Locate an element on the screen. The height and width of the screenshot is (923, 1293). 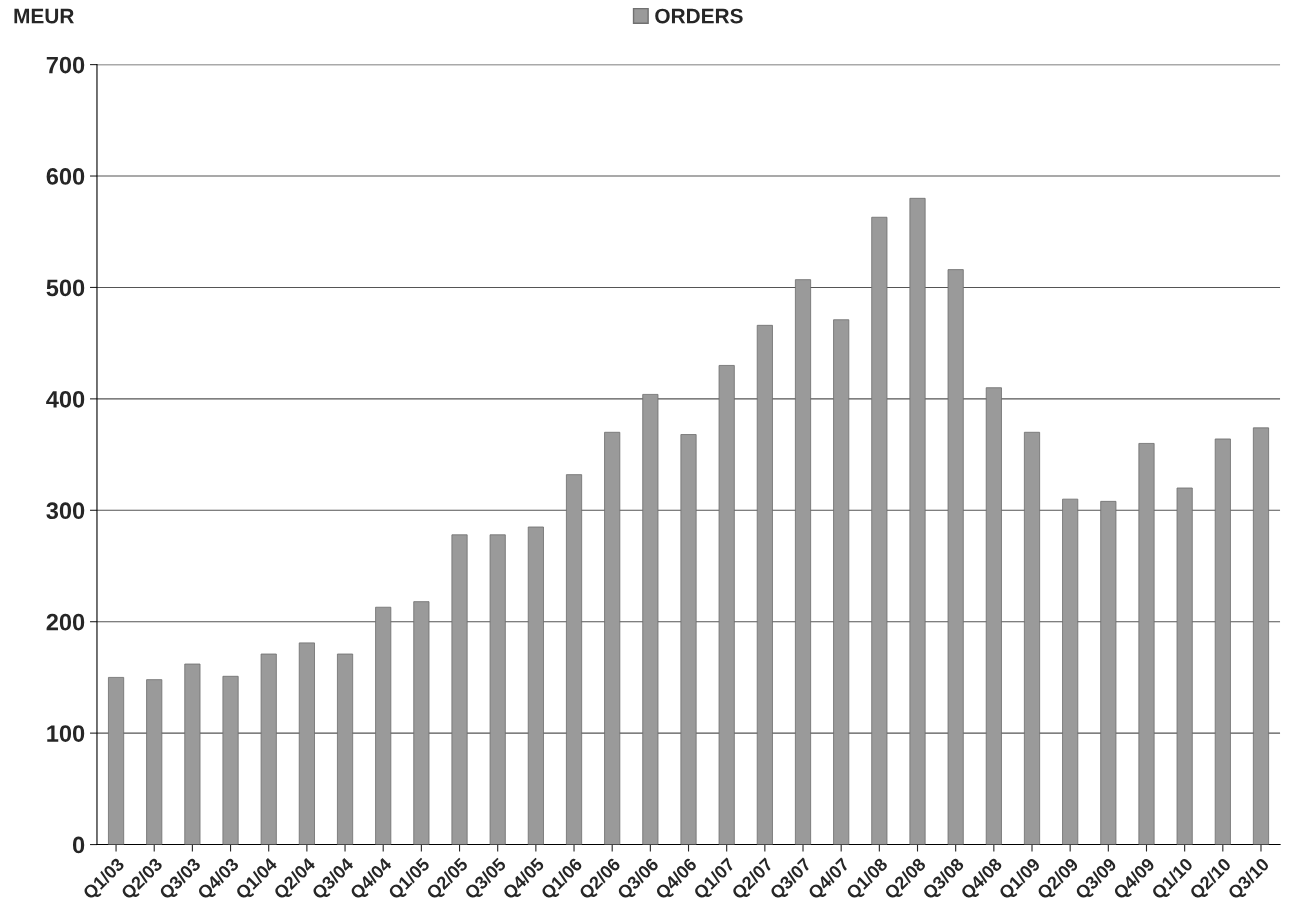
legend-label: ORDERS is located at coordinates (699, 16).